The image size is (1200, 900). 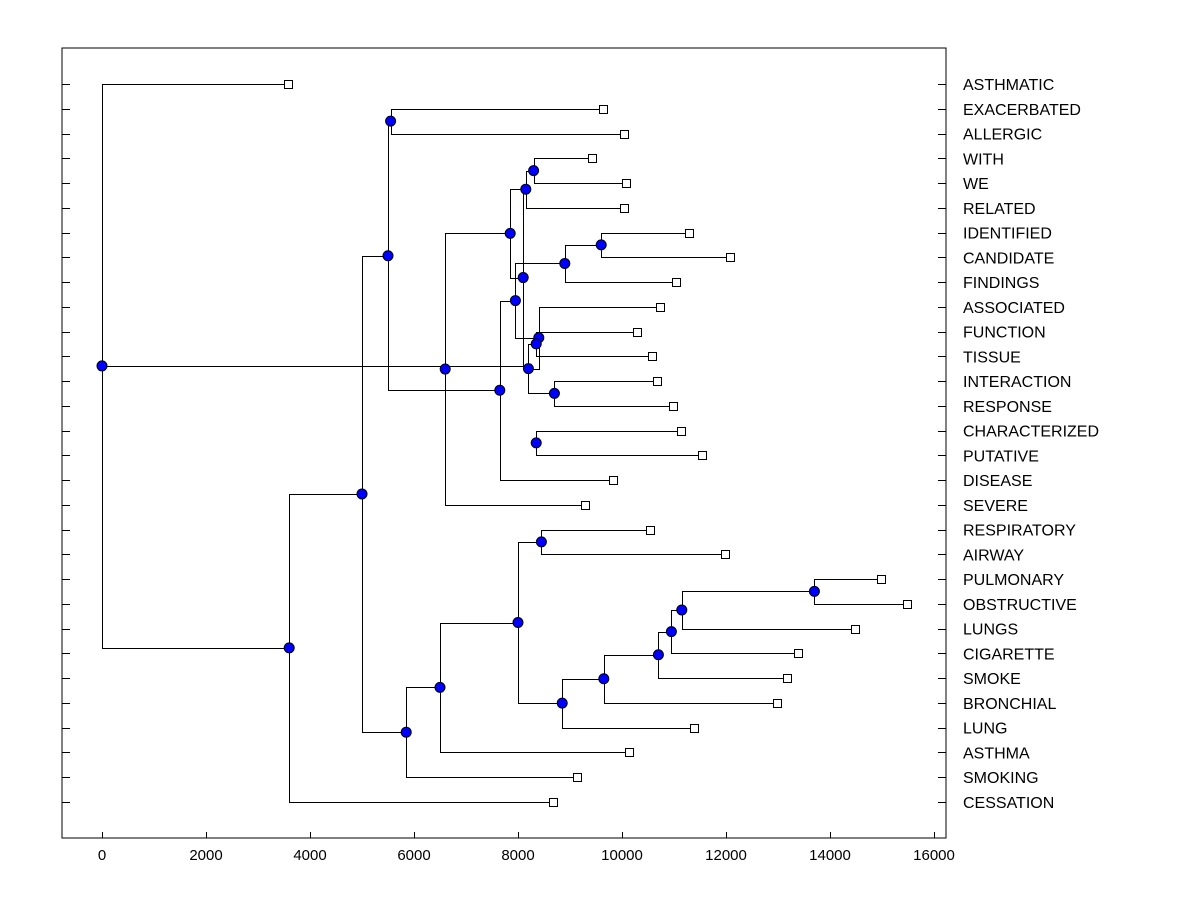 I want to click on leaf-label: WITH, so click(x=983, y=159).